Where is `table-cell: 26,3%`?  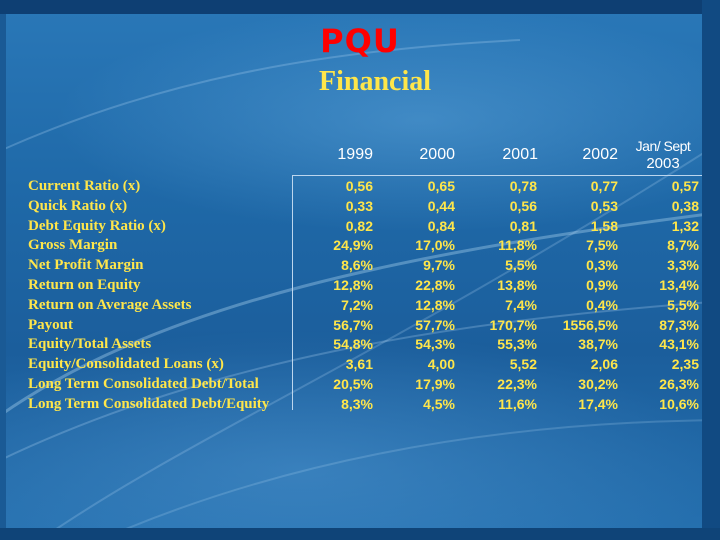
table-cell: 26,3% is located at coordinates (679, 383).